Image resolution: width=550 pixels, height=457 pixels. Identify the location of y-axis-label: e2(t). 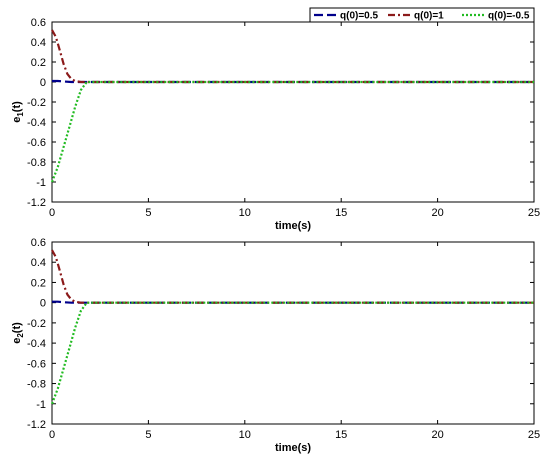
(18, 333).